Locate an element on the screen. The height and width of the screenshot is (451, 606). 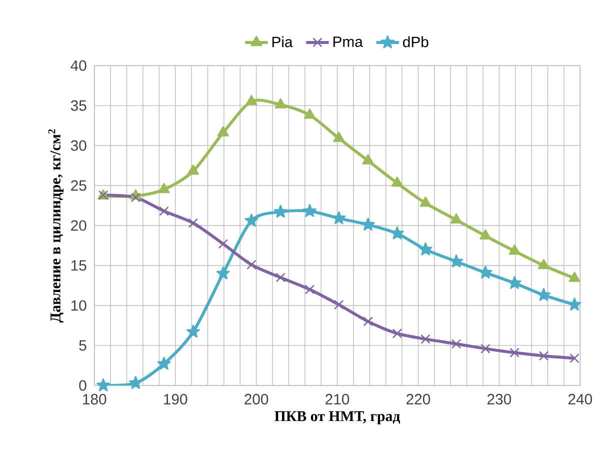
legend-label: dPb is located at coordinates (415, 42).